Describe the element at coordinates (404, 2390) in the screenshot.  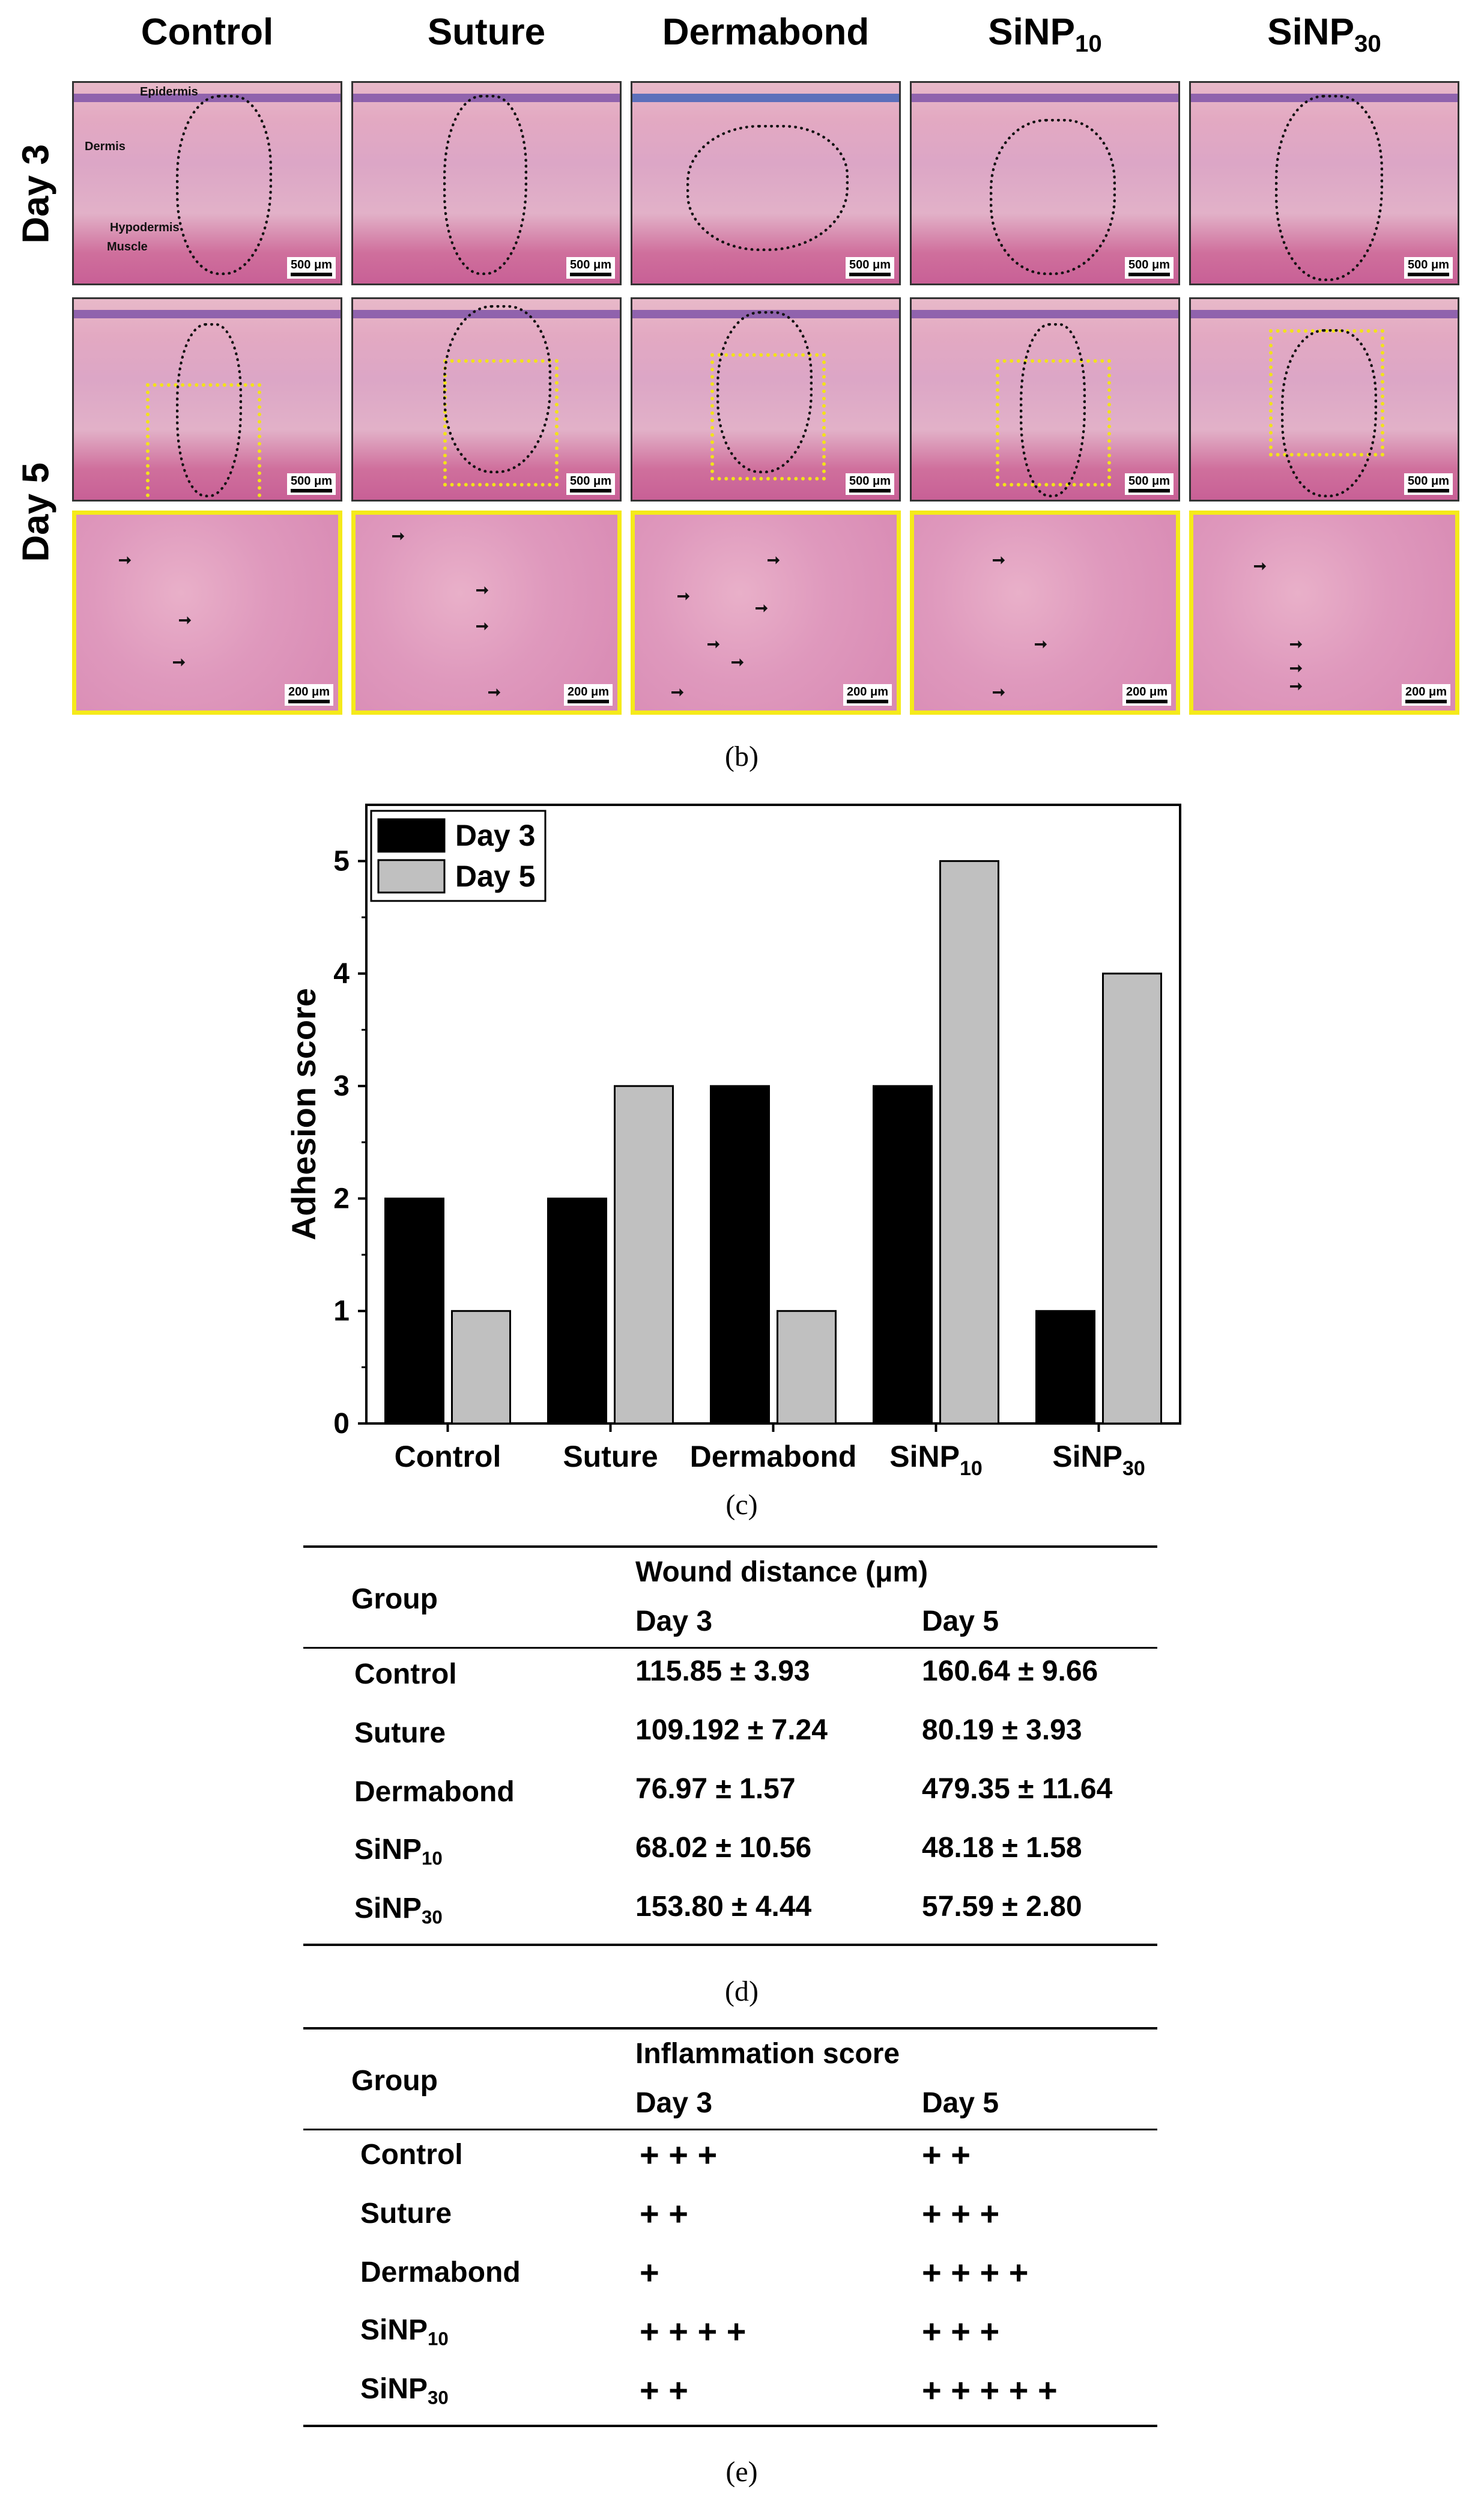
I see `table-e-row-group: SiNP30` at that location.